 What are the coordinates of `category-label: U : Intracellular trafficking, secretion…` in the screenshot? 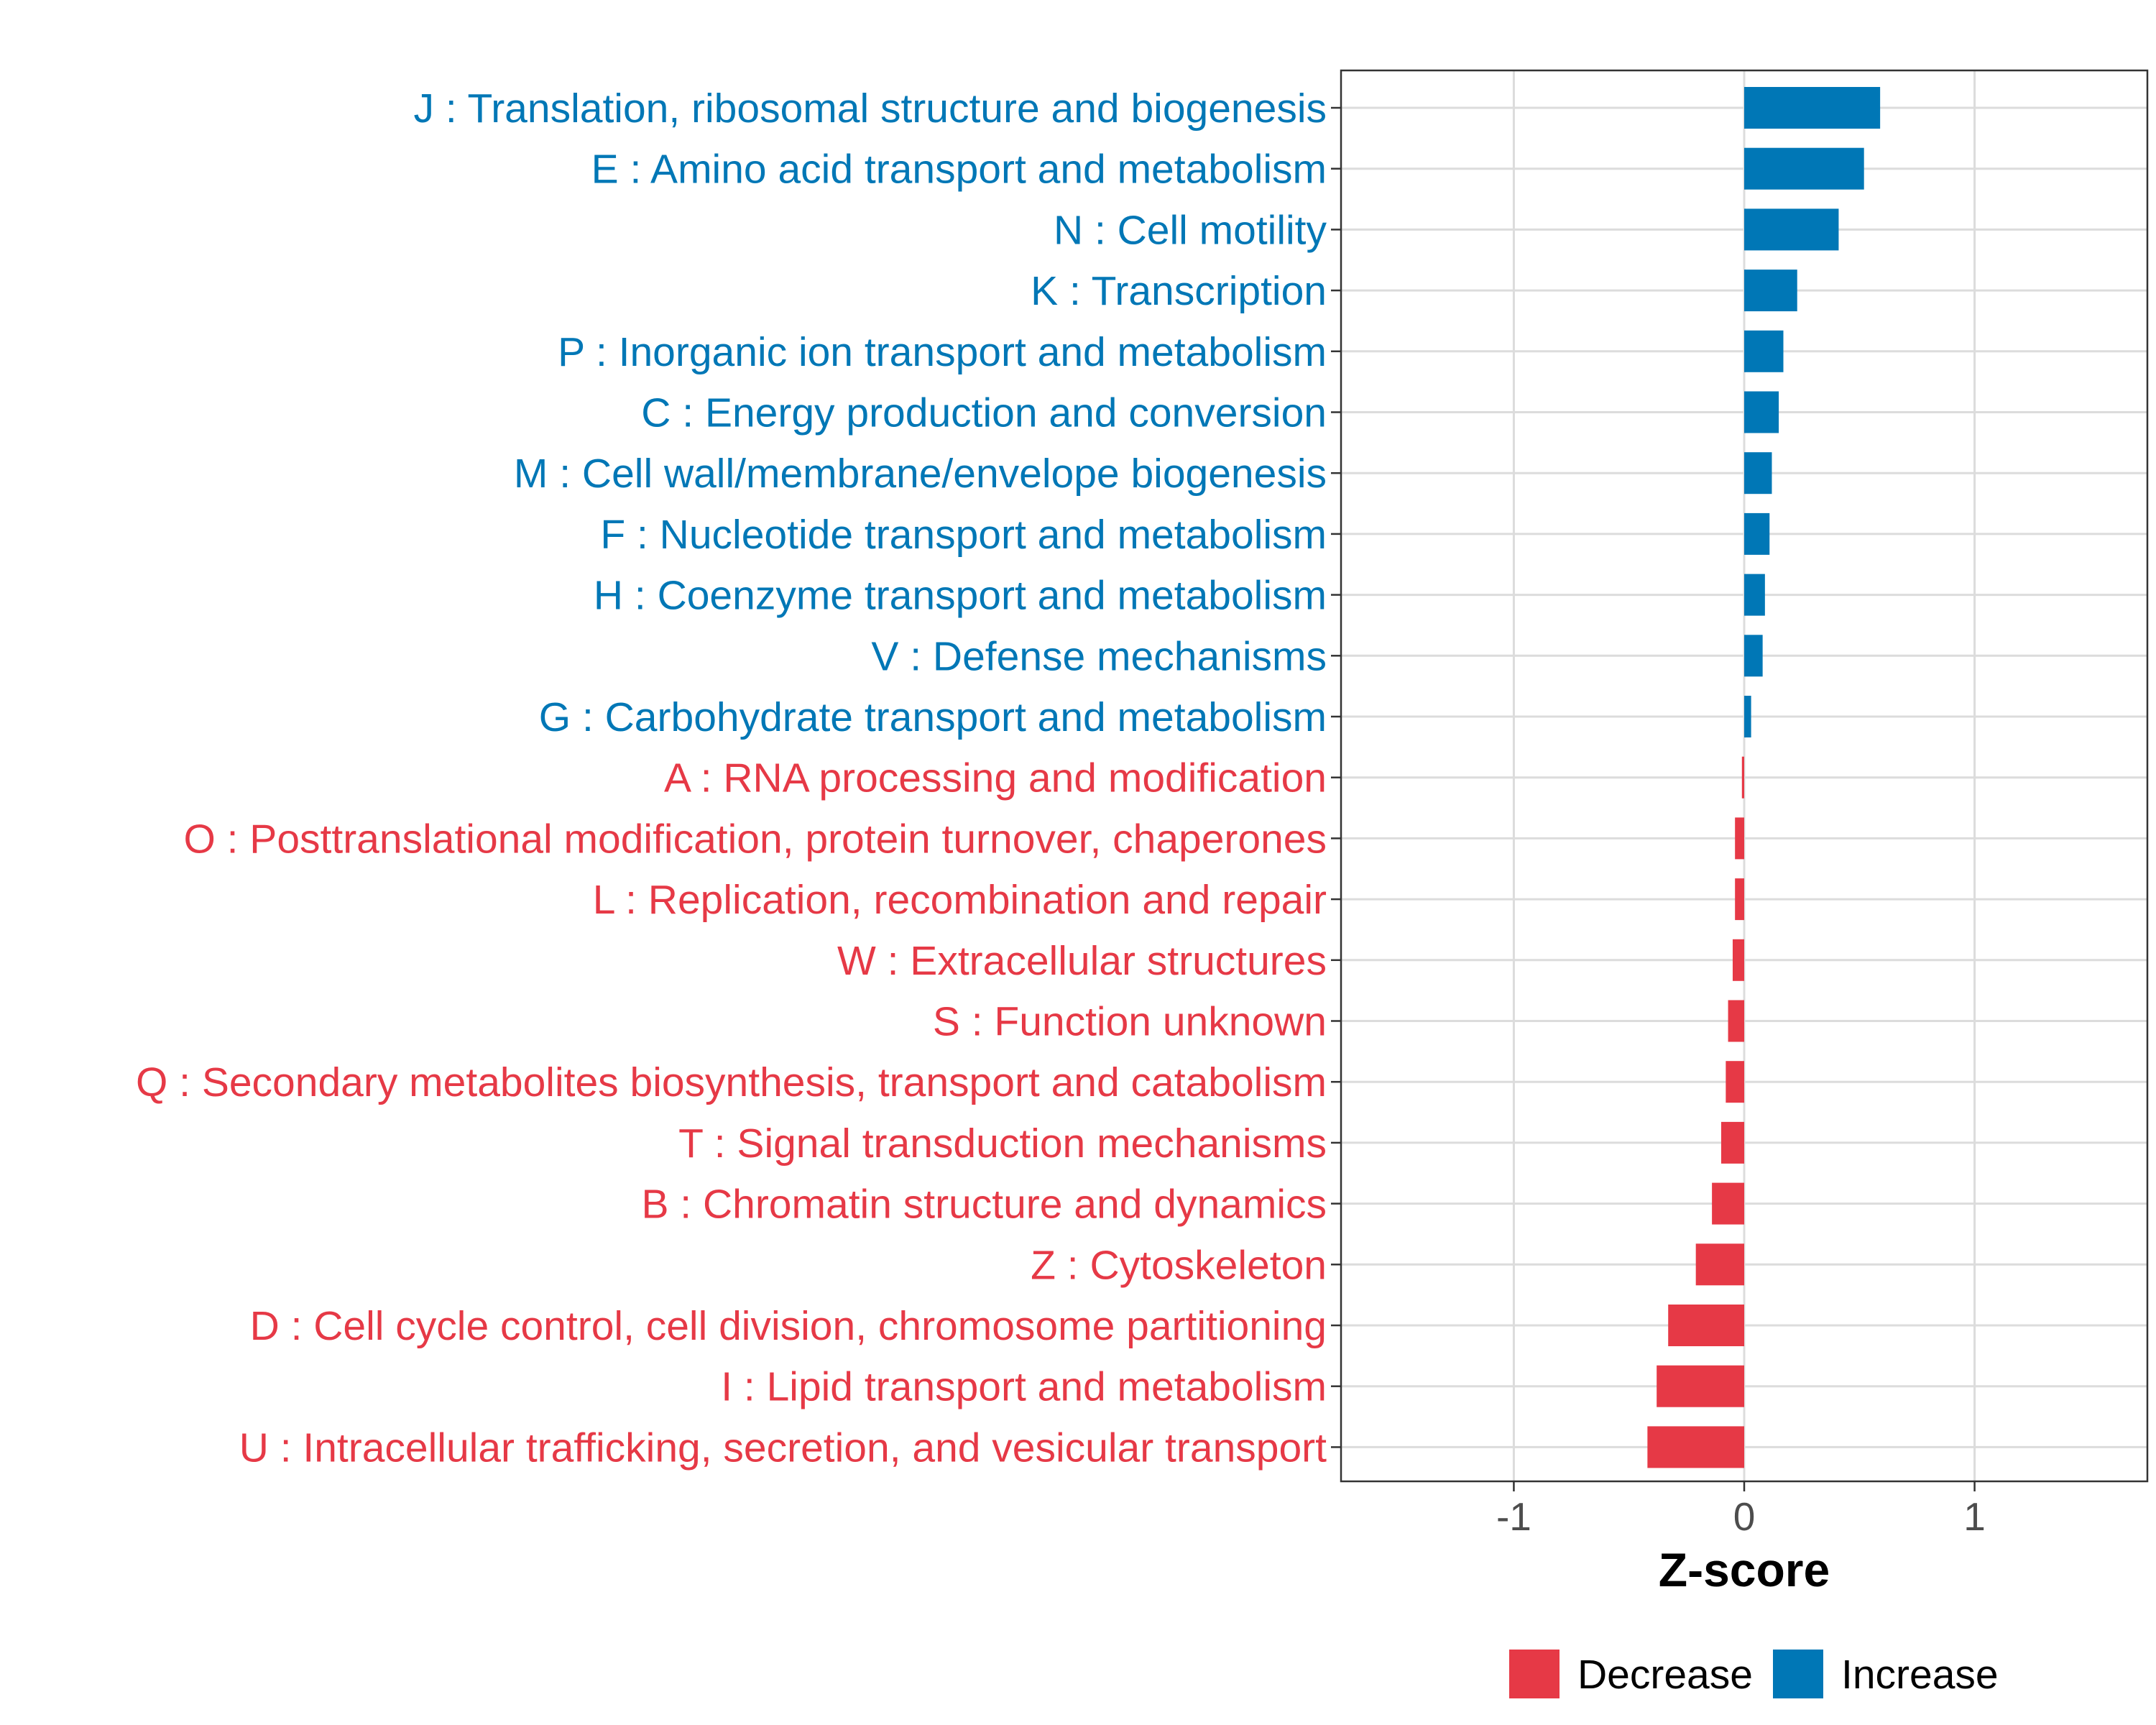 It's located at (783, 1448).